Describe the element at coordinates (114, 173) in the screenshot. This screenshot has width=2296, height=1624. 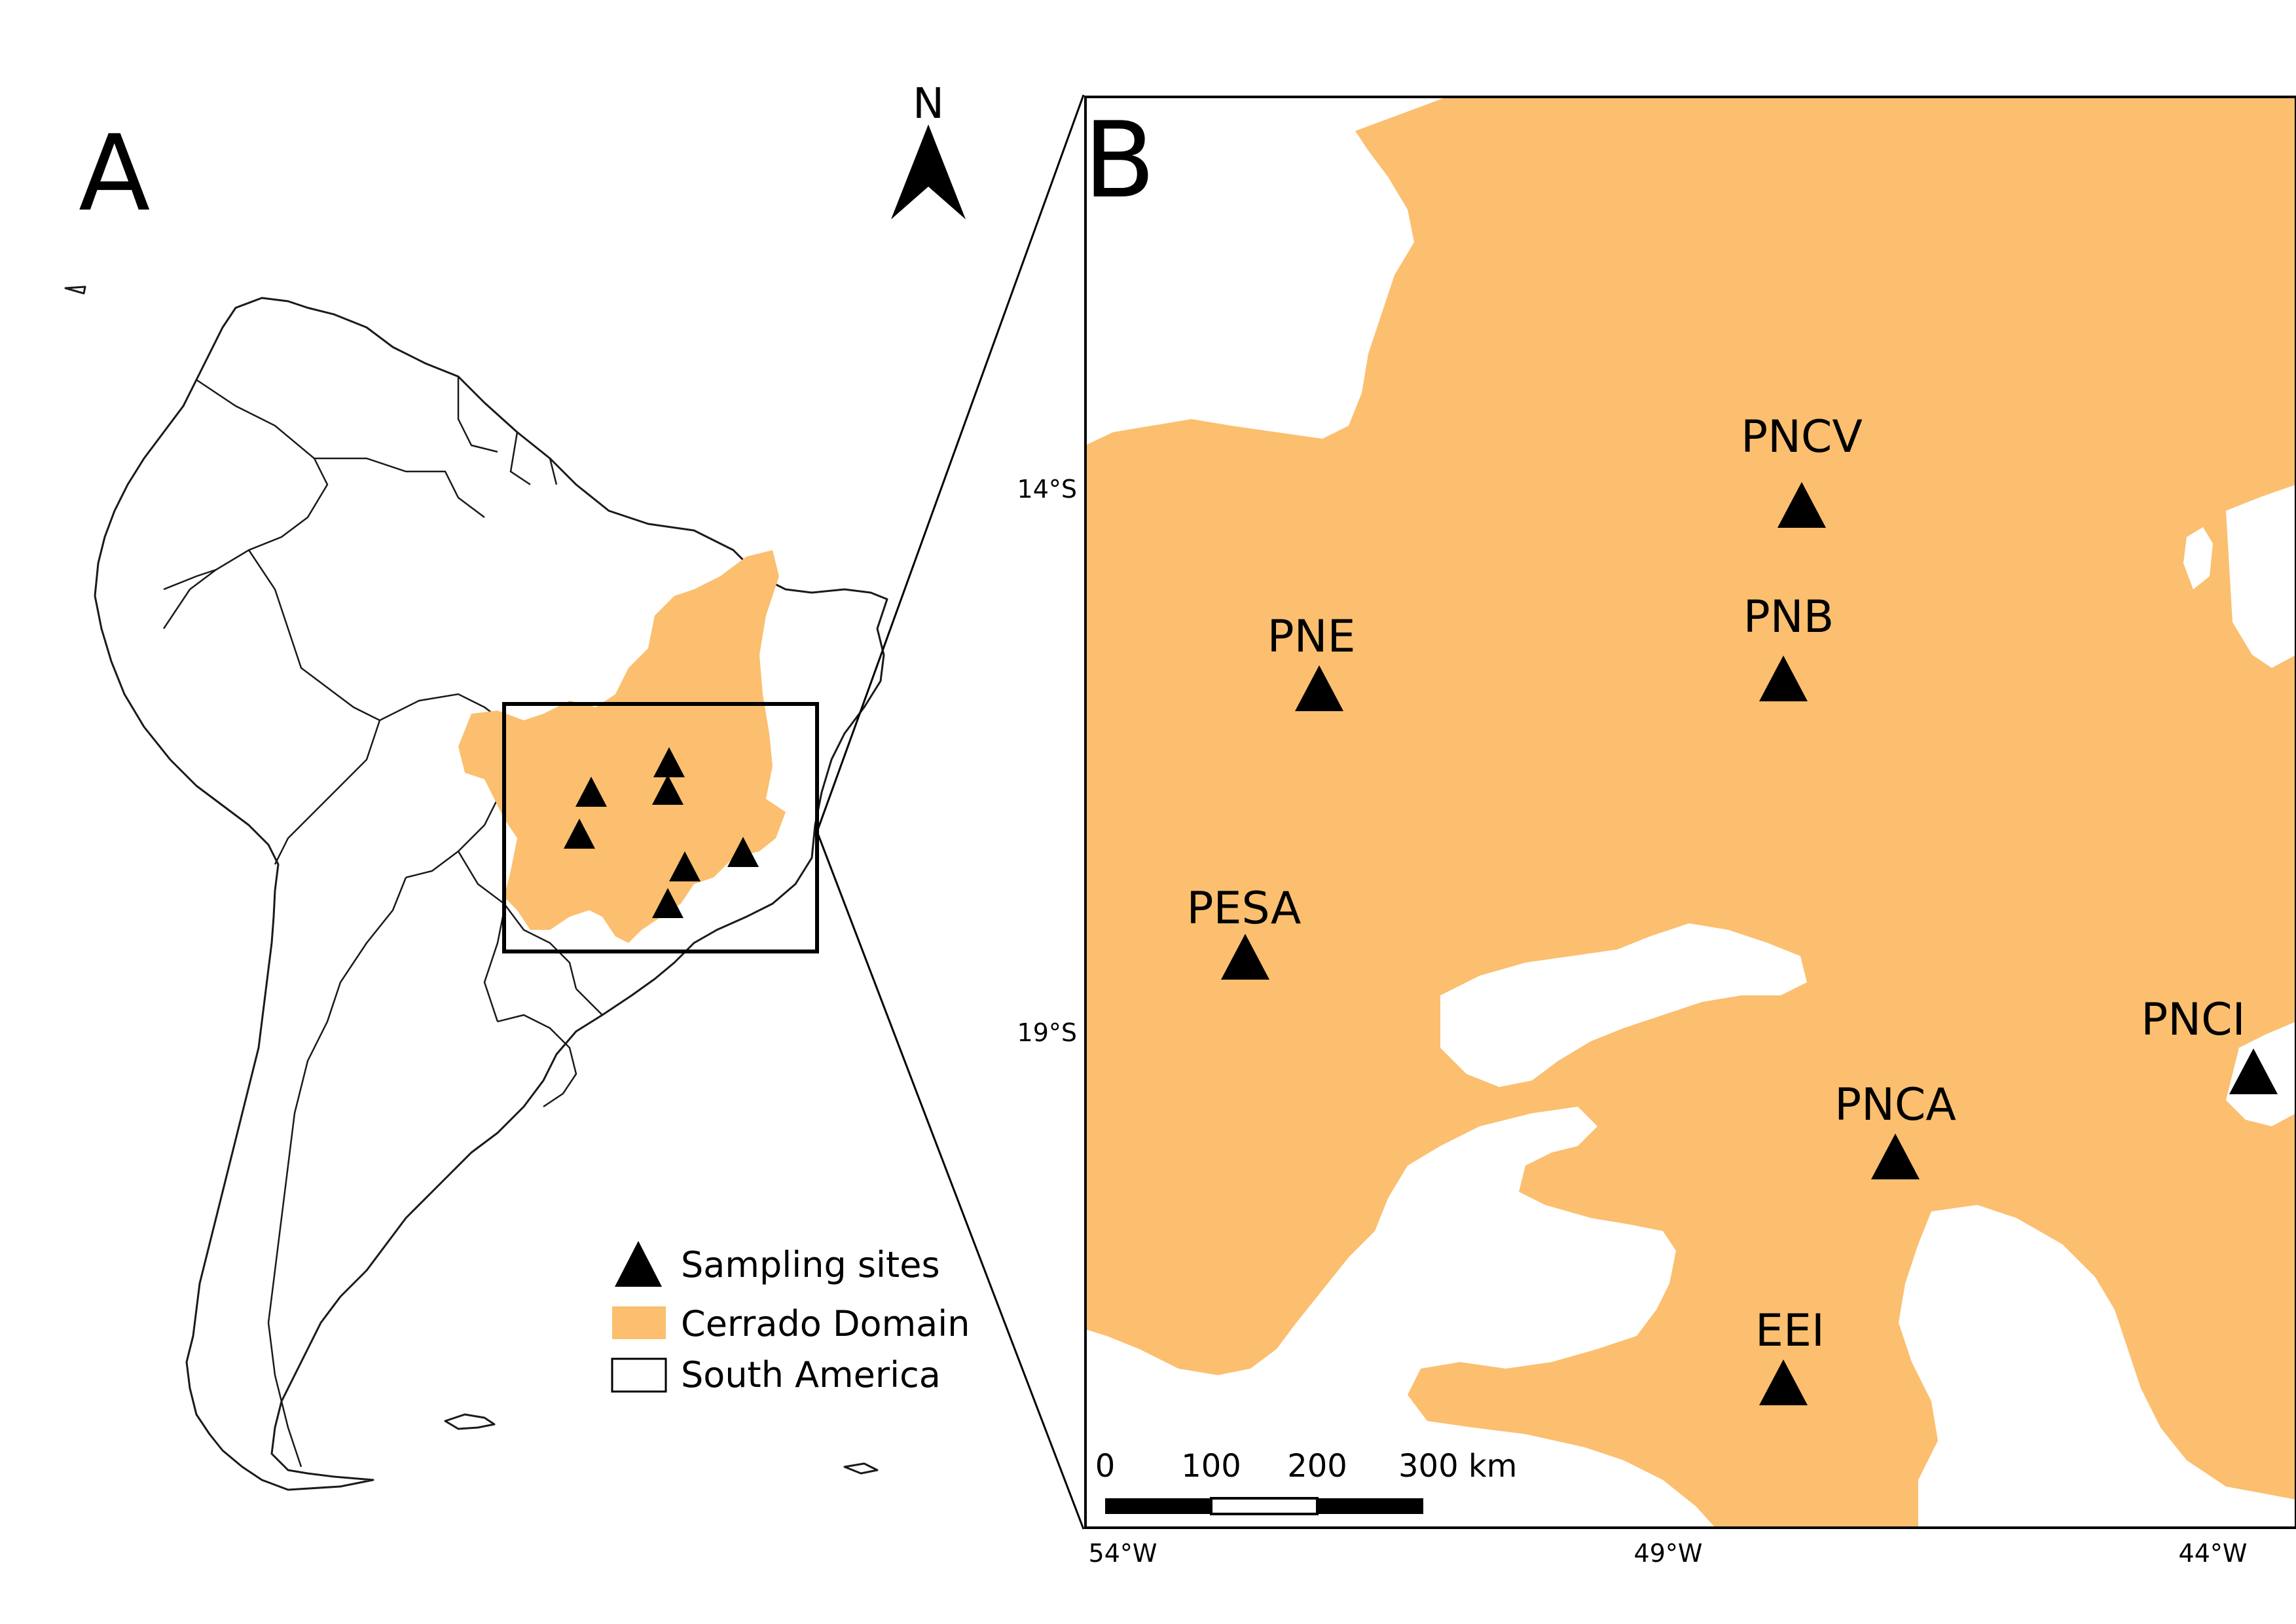
I see `panel-a-label: A` at that location.